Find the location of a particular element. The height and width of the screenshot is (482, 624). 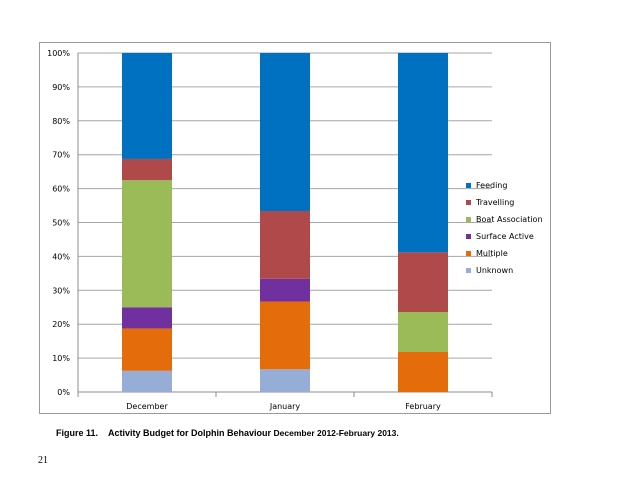

legend-label: Multiple is located at coordinates (492, 253).